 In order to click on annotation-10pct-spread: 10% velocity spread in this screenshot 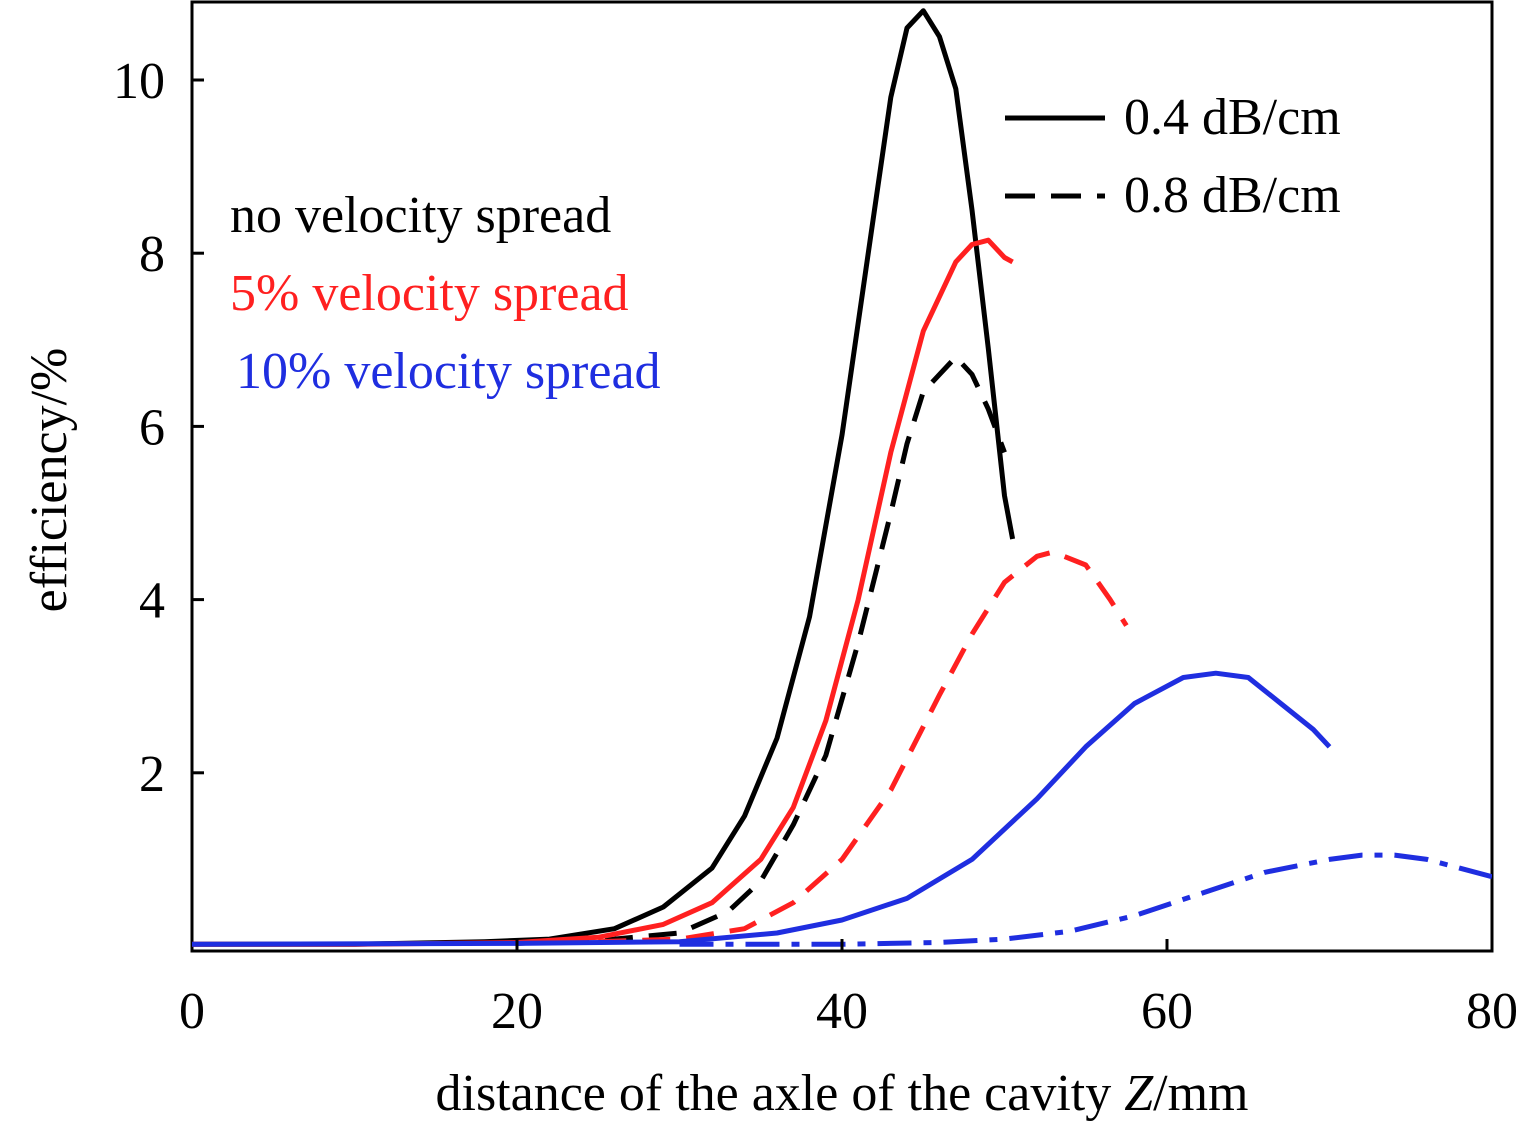, I will do `click(448, 371)`.